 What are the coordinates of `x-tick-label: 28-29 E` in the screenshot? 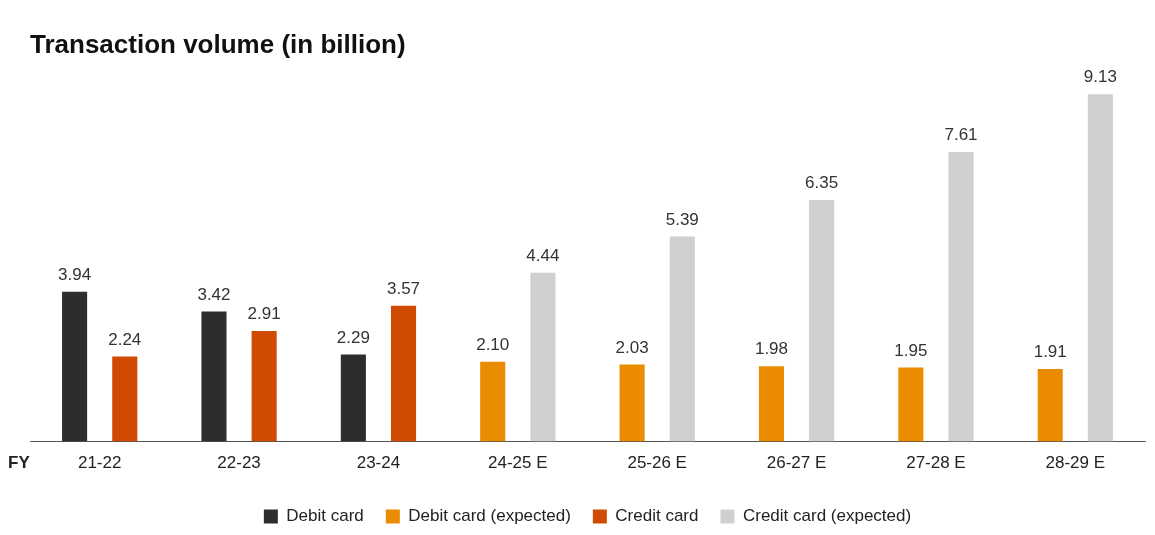 It's located at (1075, 463).